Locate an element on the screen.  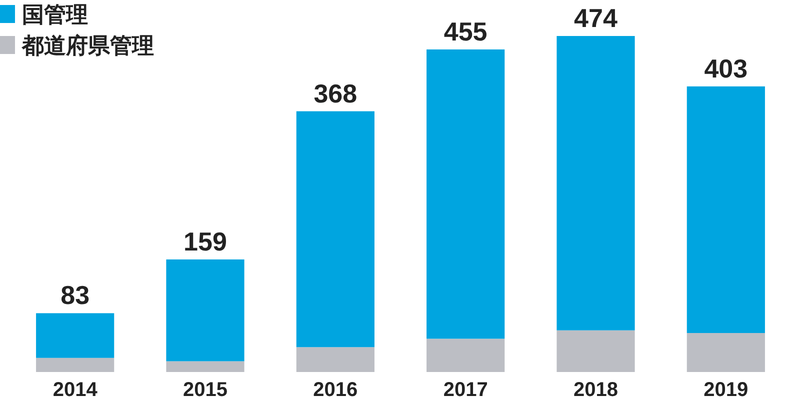
x-tick-label: 2014 is located at coordinates (75, 390).